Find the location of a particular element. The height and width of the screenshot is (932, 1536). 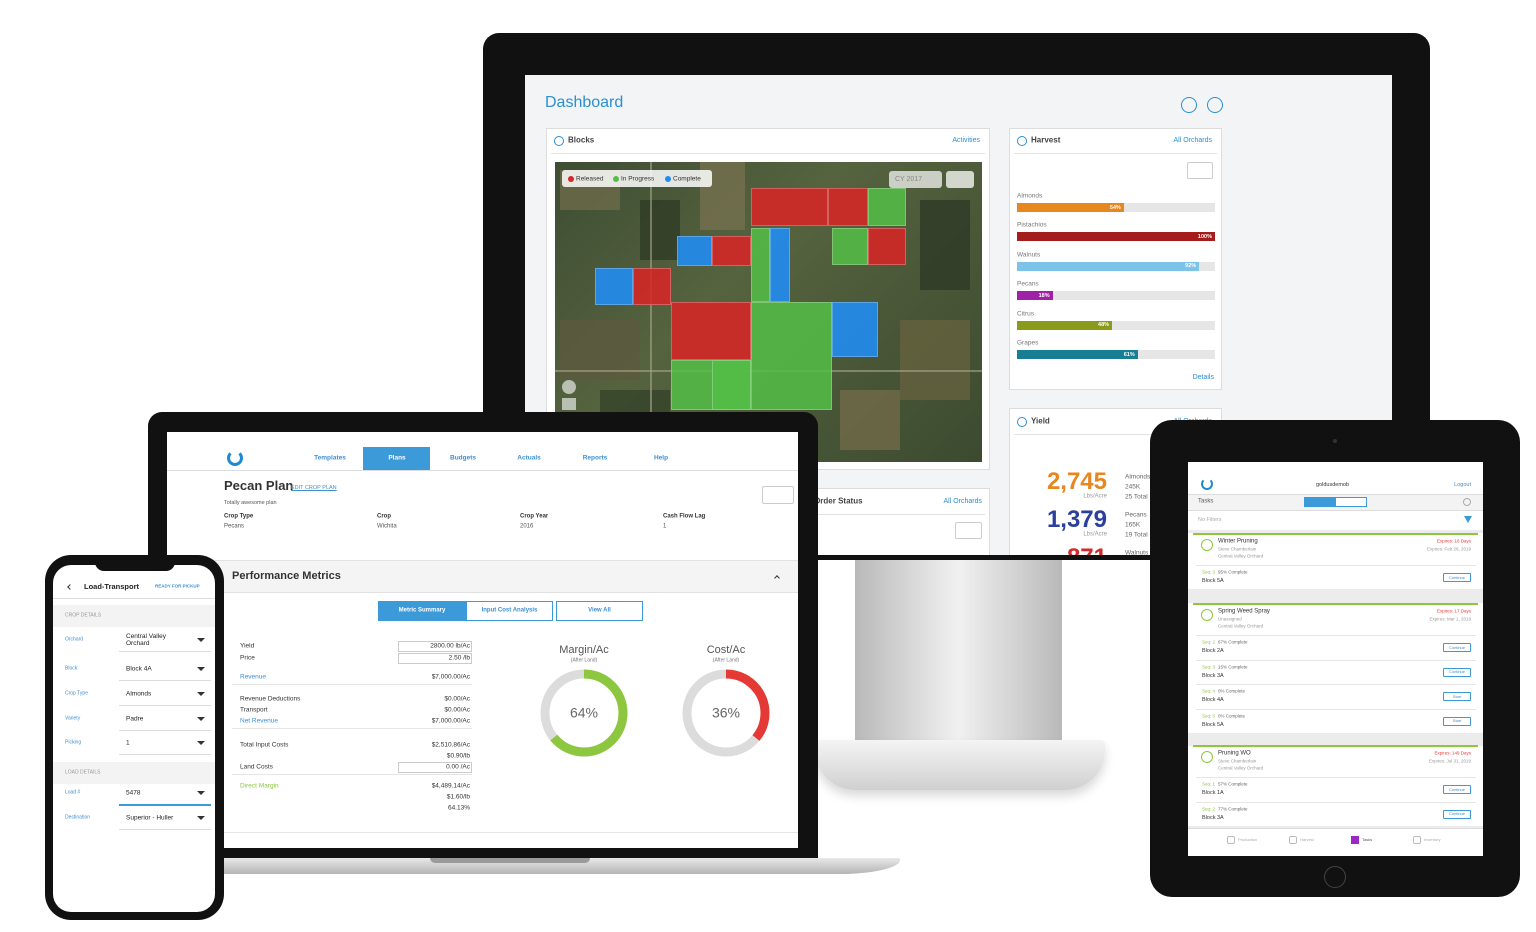

plan-title: Pecan Plan is located at coordinates (259, 485).